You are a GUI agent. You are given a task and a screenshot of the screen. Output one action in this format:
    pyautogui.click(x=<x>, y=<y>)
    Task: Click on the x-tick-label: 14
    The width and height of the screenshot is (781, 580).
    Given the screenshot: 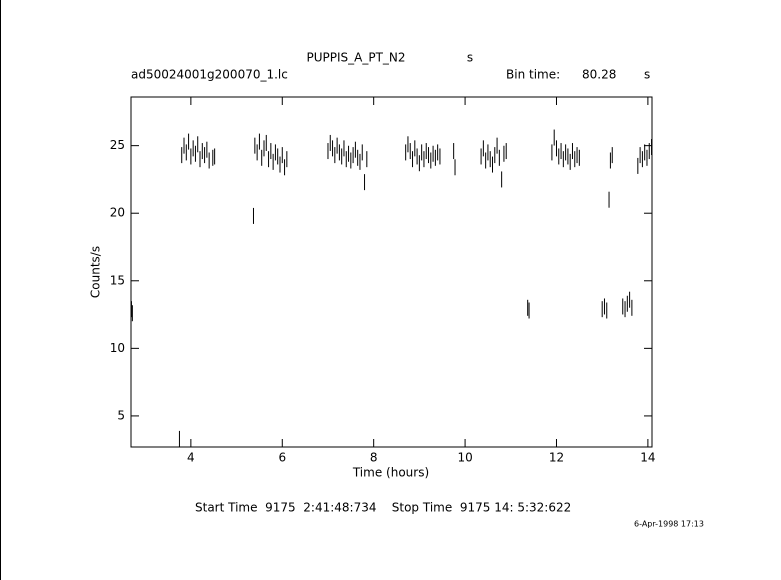 What is the action you would take?
    pyautogui.click(x=647, y=458)
    